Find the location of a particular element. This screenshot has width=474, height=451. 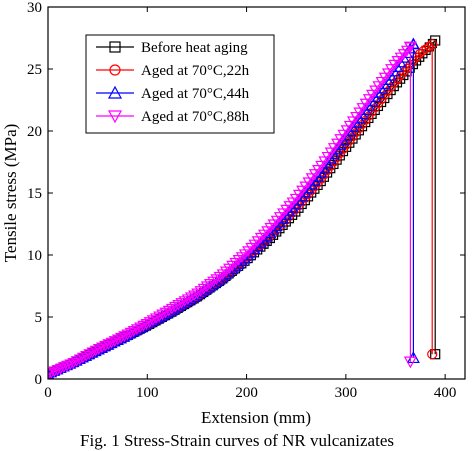

legend-item: Before heat aging is located at coordinates (172, 48).